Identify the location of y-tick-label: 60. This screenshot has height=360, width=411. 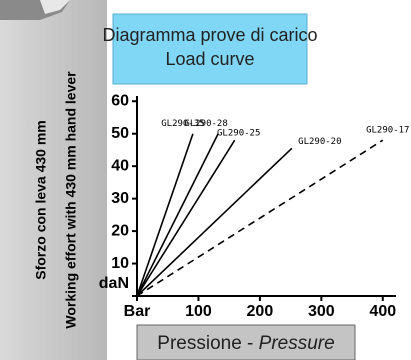
(120, 100).